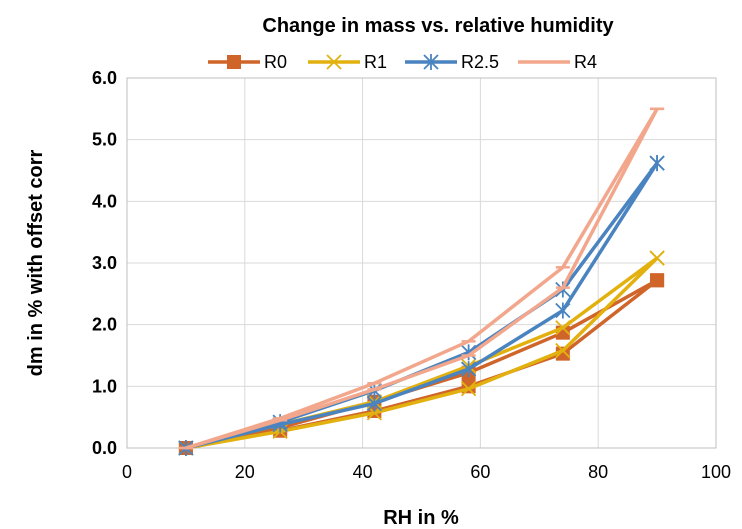 The height and width of the screenshot is (529, 742). What do you see at coordinates (402, 62) in the screenshot?
I see `legend: R0 R1 R2.5 R4` at bounding box center [402, 62].